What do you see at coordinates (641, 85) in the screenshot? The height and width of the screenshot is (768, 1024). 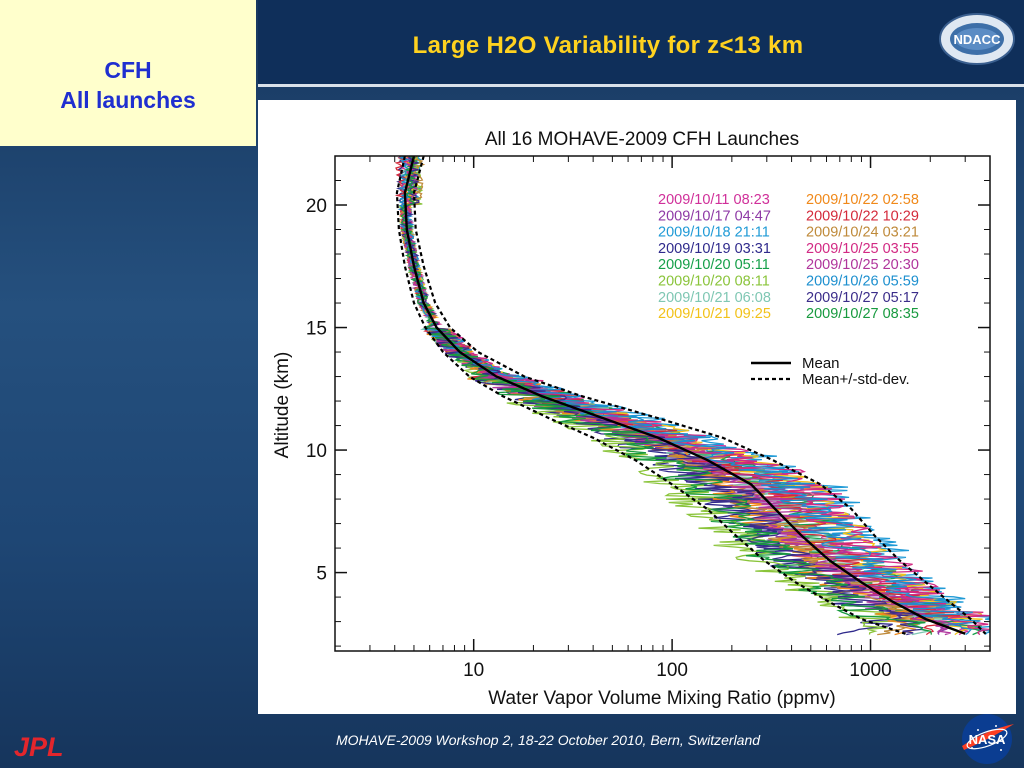 I see `title-divider` at bounding box center [641, 85].